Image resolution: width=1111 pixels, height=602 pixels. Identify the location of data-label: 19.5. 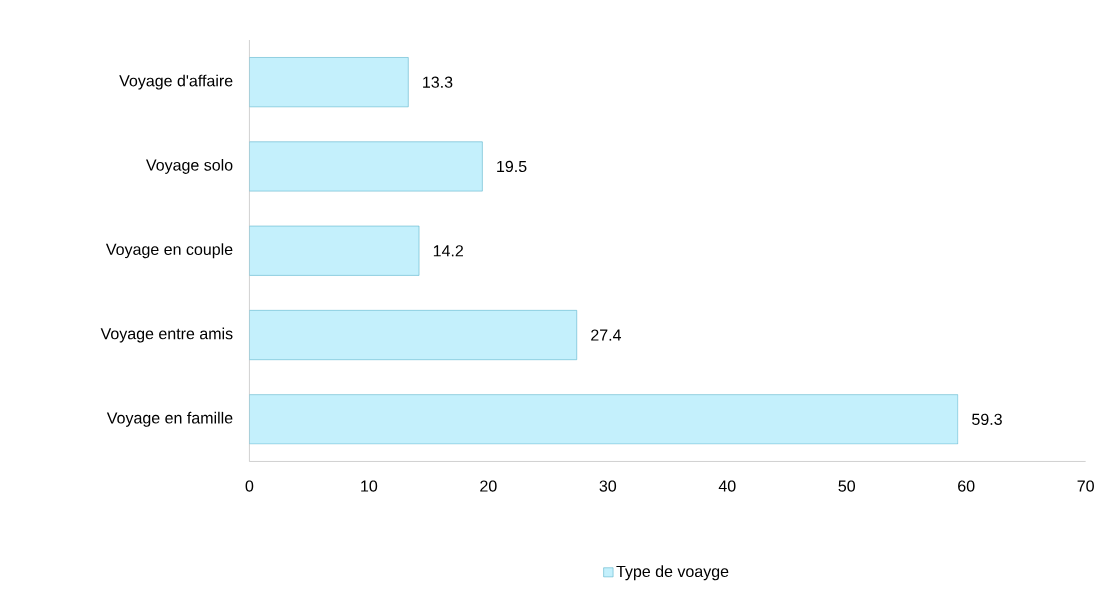
(512, 166).